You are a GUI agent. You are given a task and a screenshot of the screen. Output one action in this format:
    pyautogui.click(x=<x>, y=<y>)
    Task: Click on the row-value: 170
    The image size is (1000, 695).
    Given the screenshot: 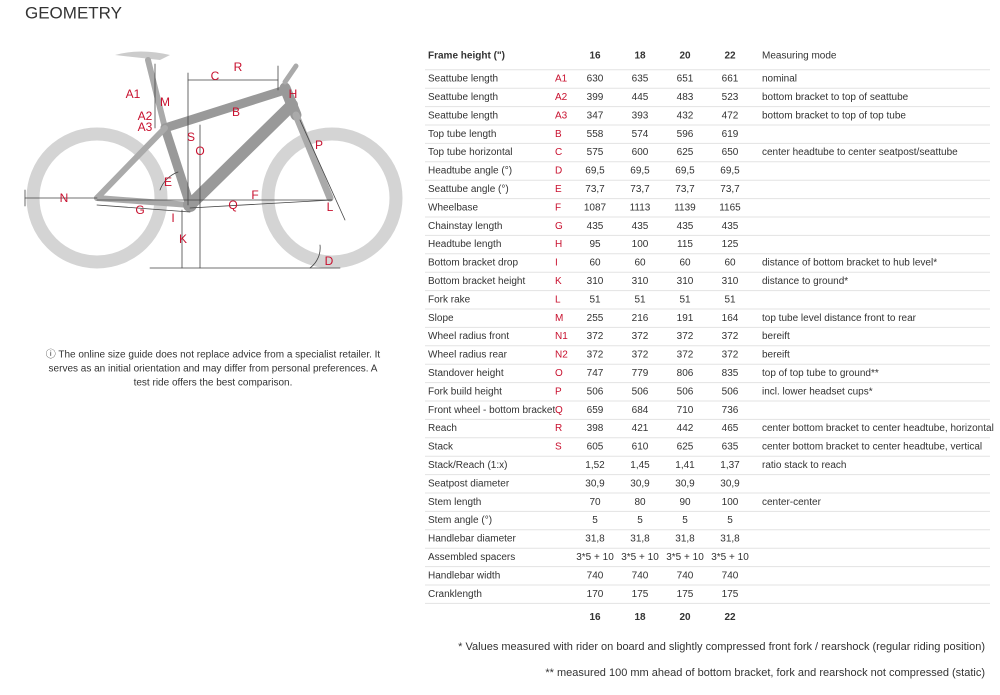 What is the action you would take?
    pyautogui.click(x=595, y=594)
    